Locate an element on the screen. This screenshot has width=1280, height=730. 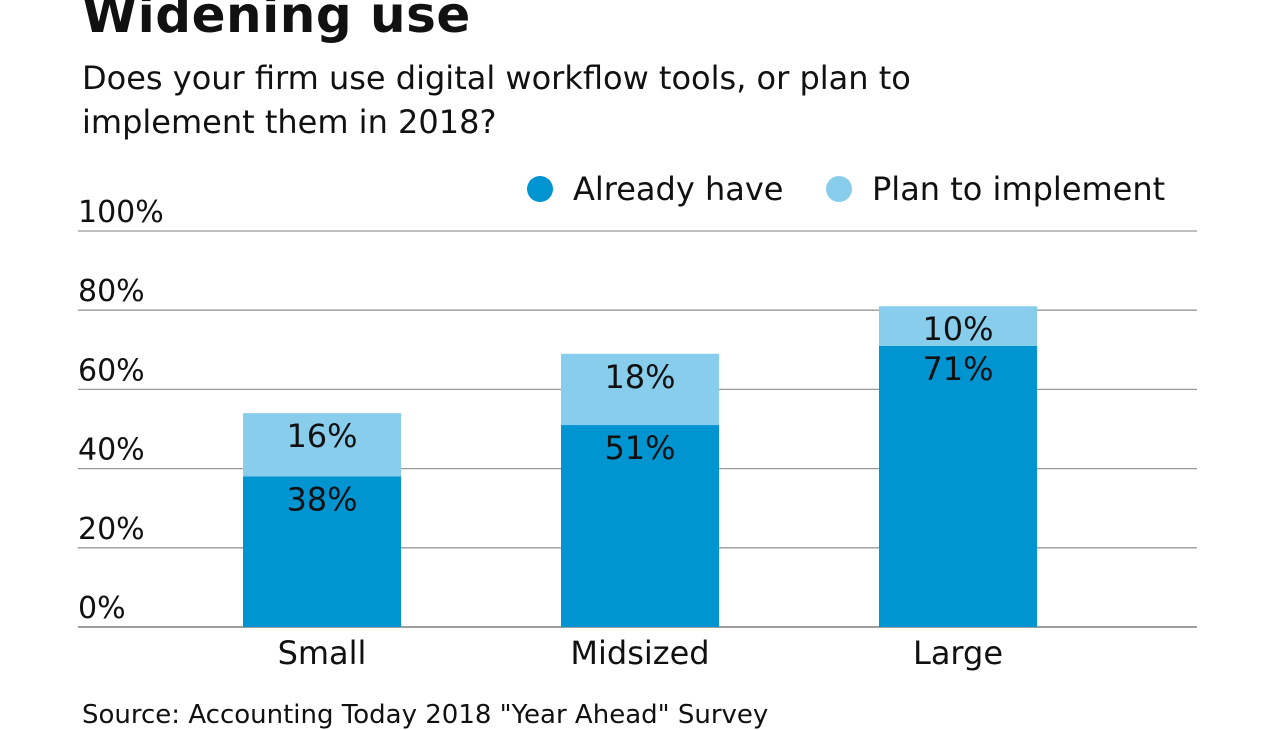
legend-label: Plan to implement is located at coordinates (1019, 189).